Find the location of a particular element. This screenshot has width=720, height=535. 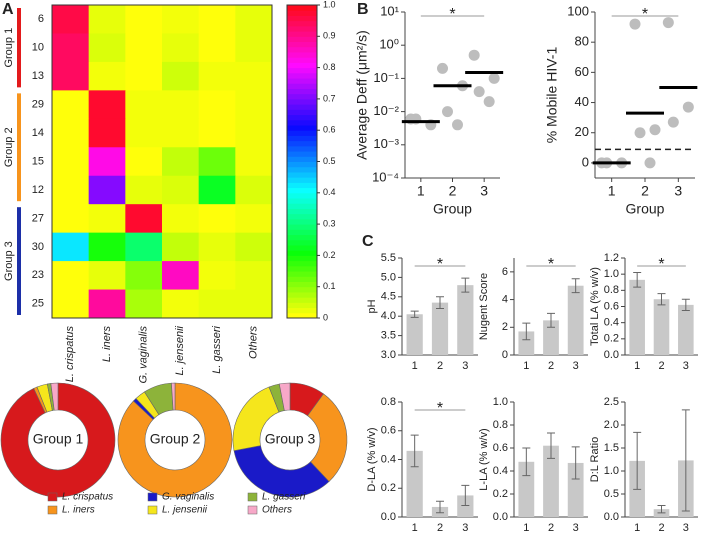

y-tick-label: 1.5 is located at coordinates (611, 448).